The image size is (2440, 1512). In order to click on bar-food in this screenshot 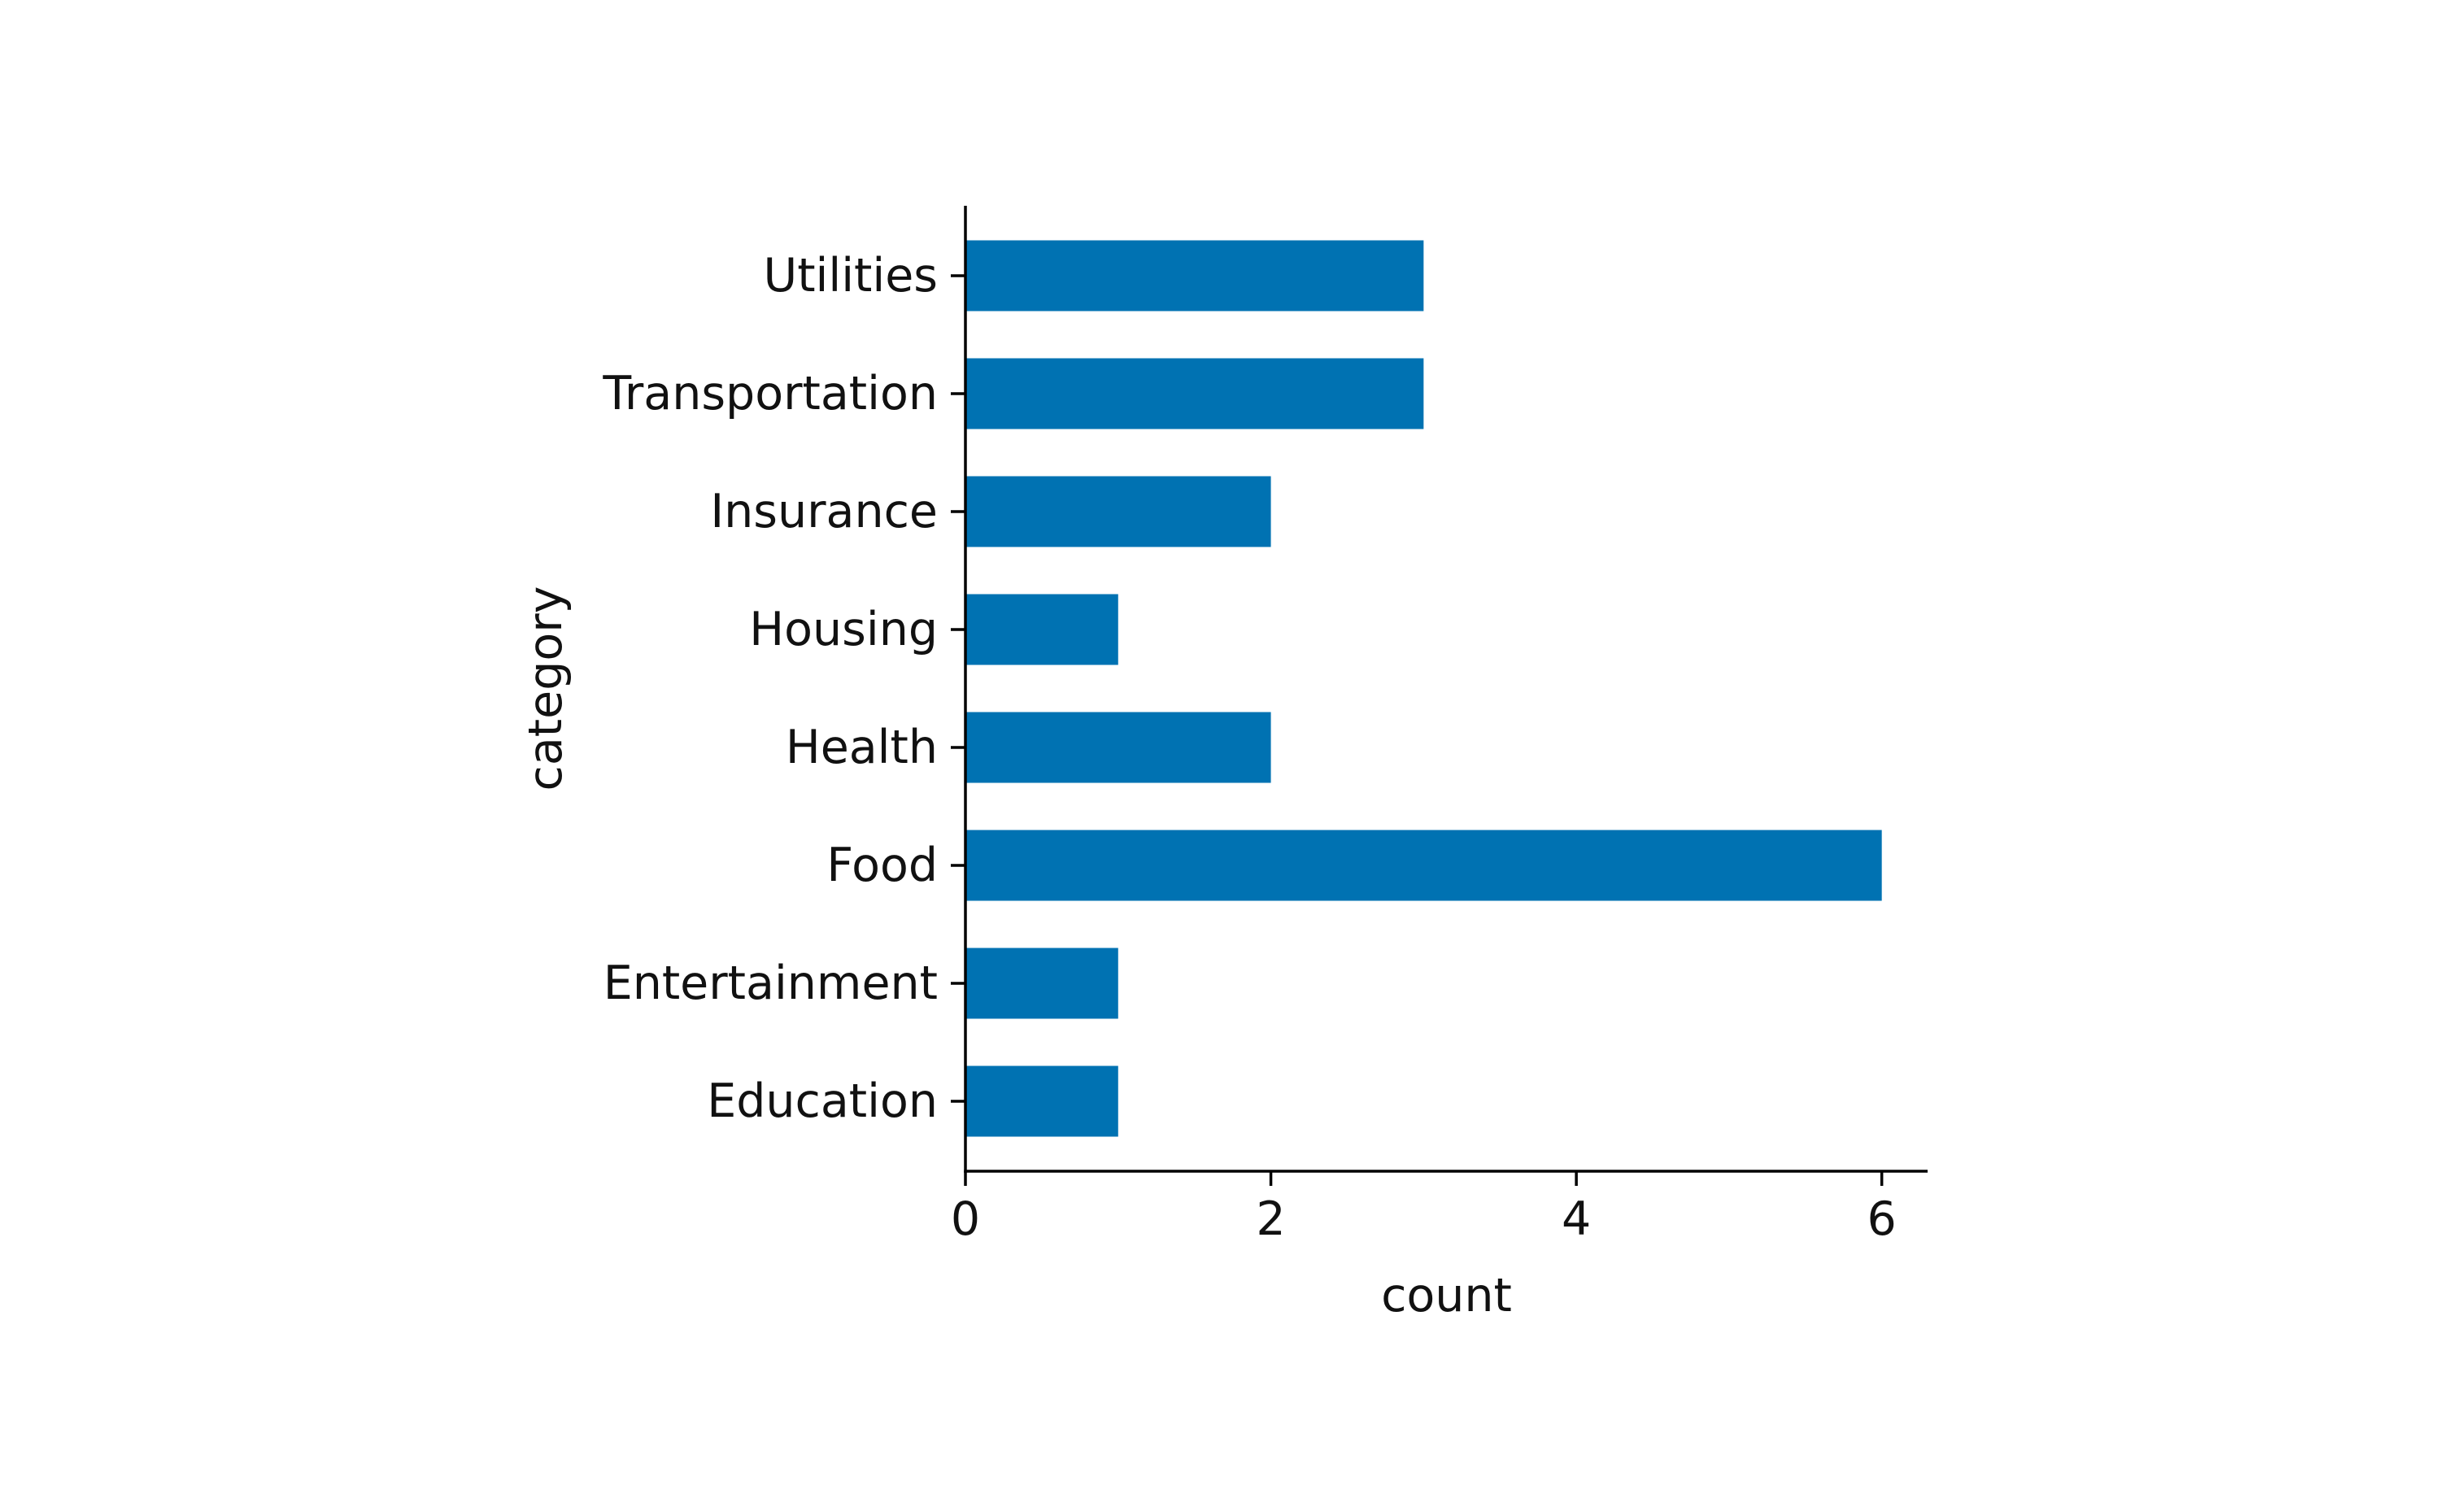, I will do `click(1423, 865)`.